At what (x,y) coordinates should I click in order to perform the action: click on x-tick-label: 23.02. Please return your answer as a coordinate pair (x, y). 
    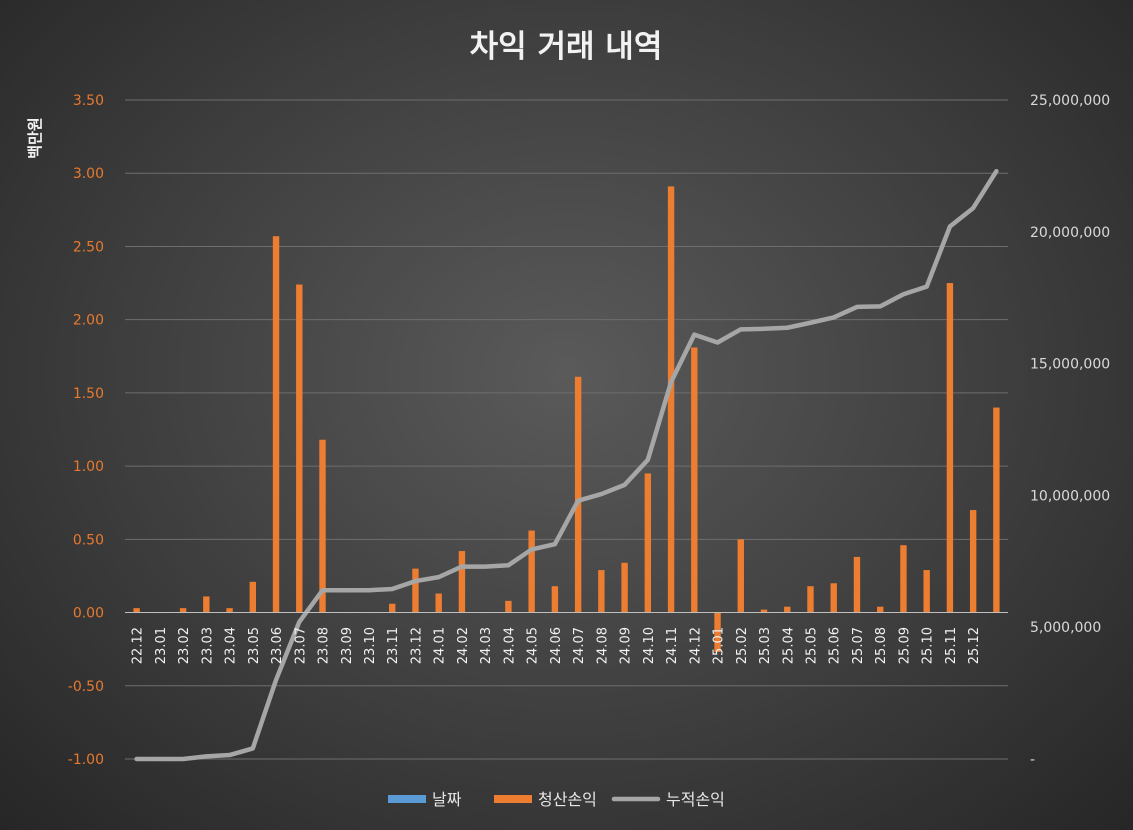
    Looking at the image, I should click on (184, 645).